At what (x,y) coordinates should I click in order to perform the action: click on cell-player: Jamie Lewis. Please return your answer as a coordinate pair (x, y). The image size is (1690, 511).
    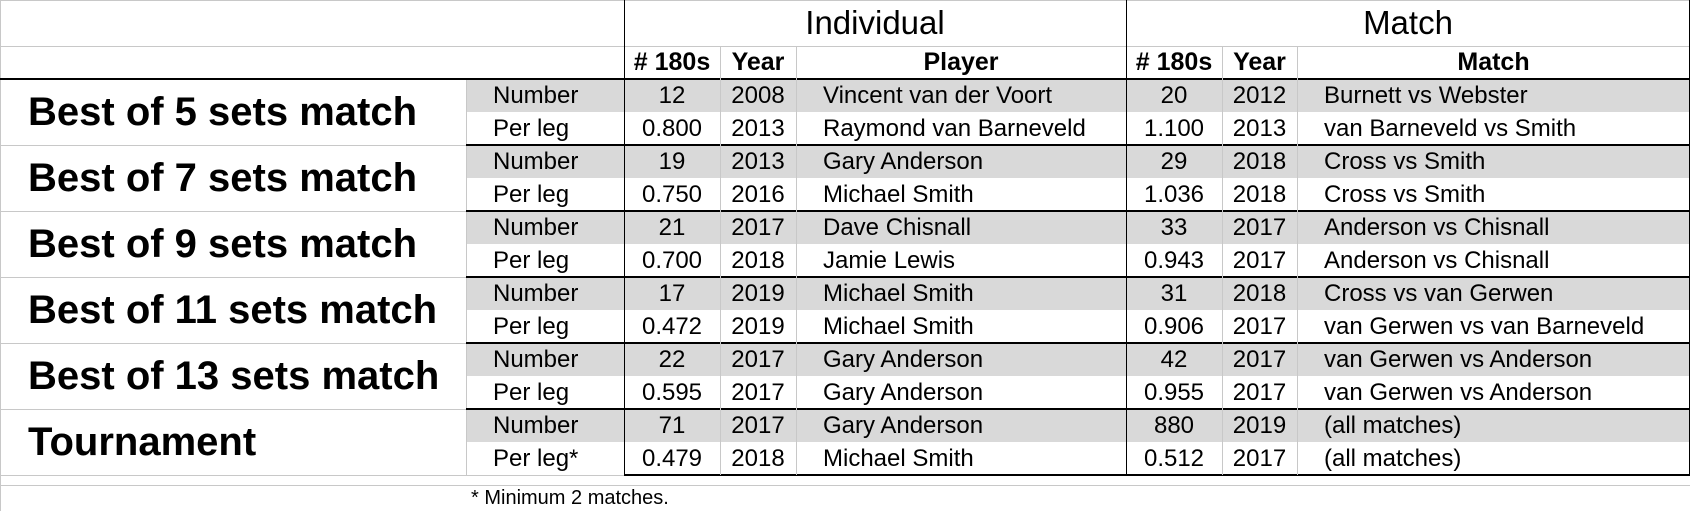
    Looking at the image, I should click on (889, 260).